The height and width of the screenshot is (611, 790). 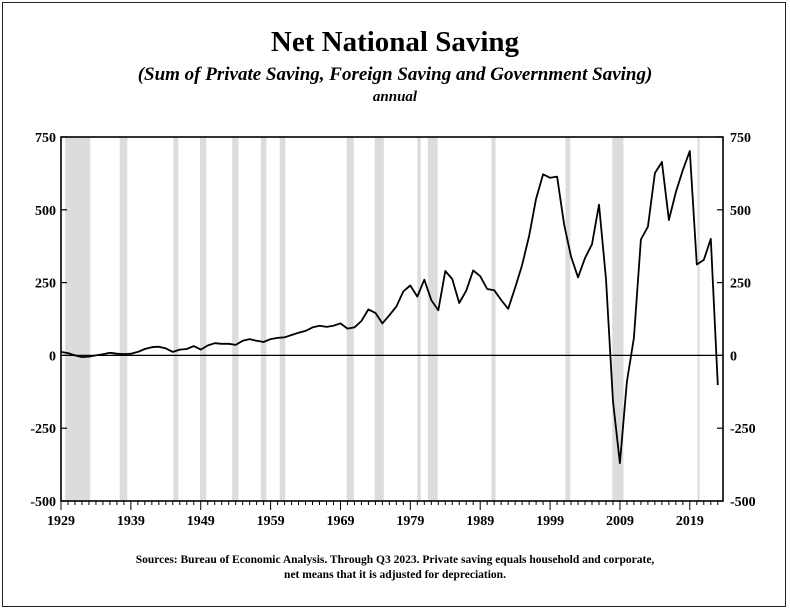 I want to click on y-tick-label-left: -500, so click(x=43, y=502).